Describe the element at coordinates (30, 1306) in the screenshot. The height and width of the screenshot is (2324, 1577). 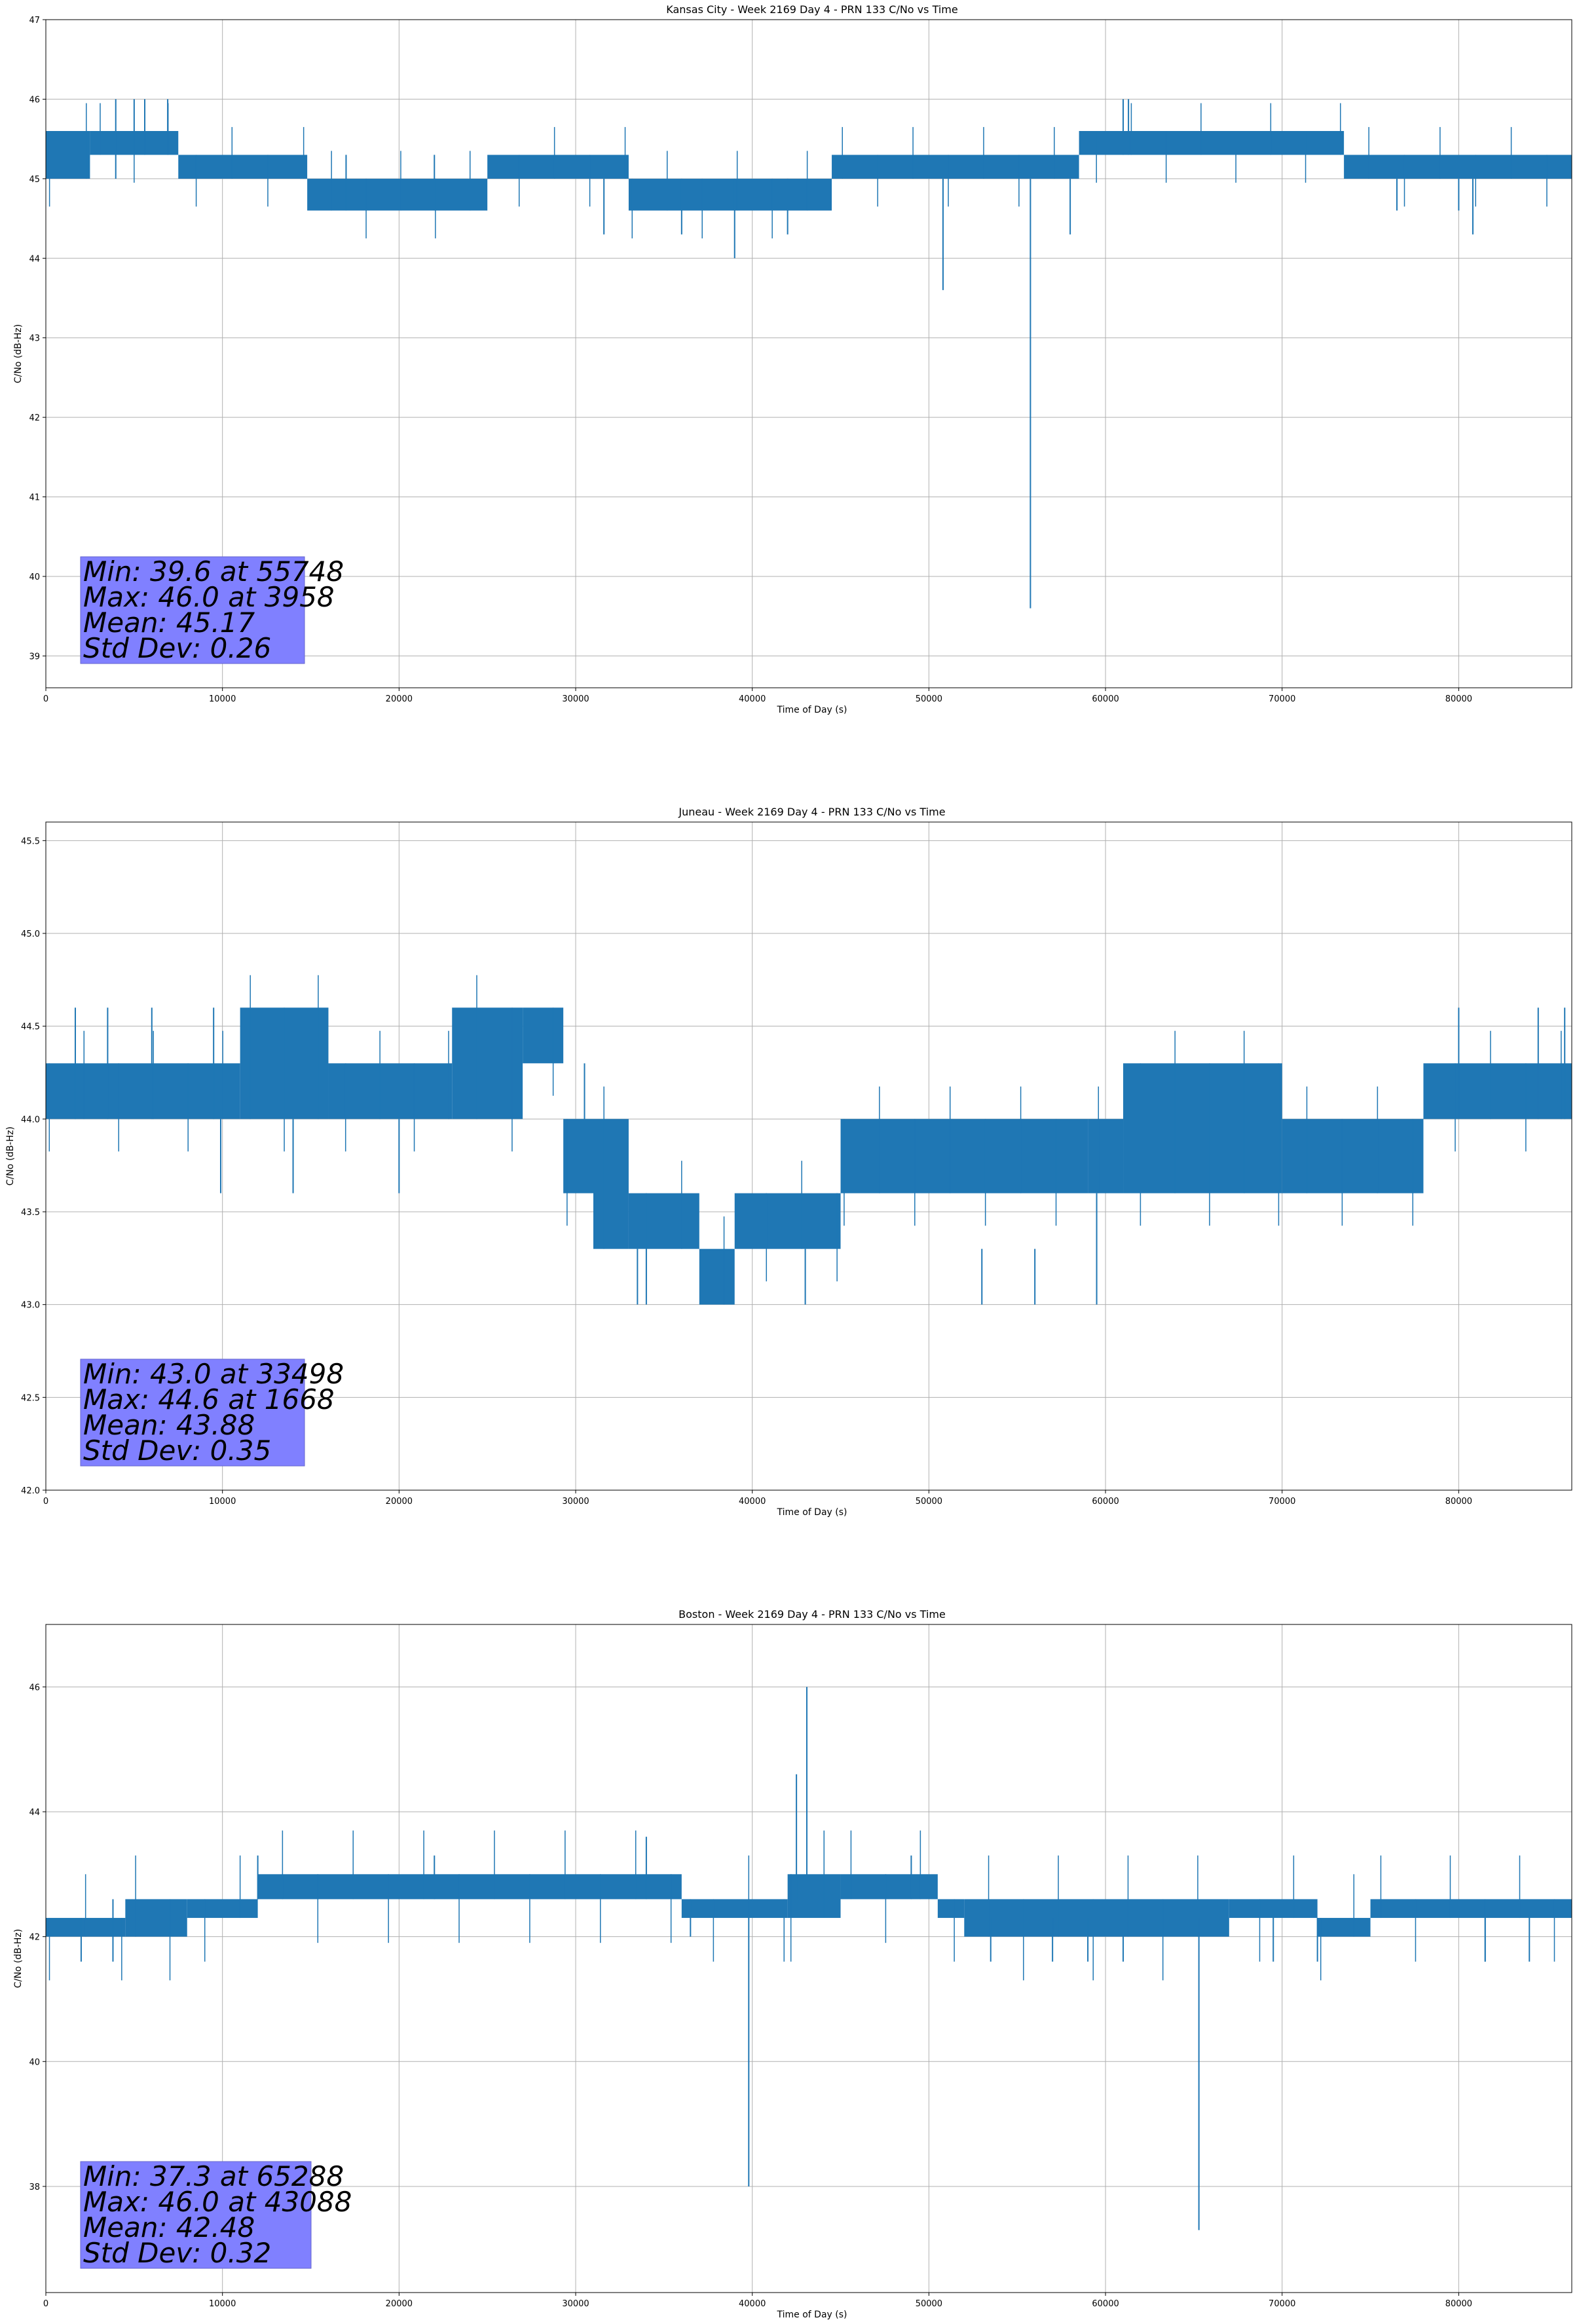
I see `y-tick-label: 43.0` at that location.